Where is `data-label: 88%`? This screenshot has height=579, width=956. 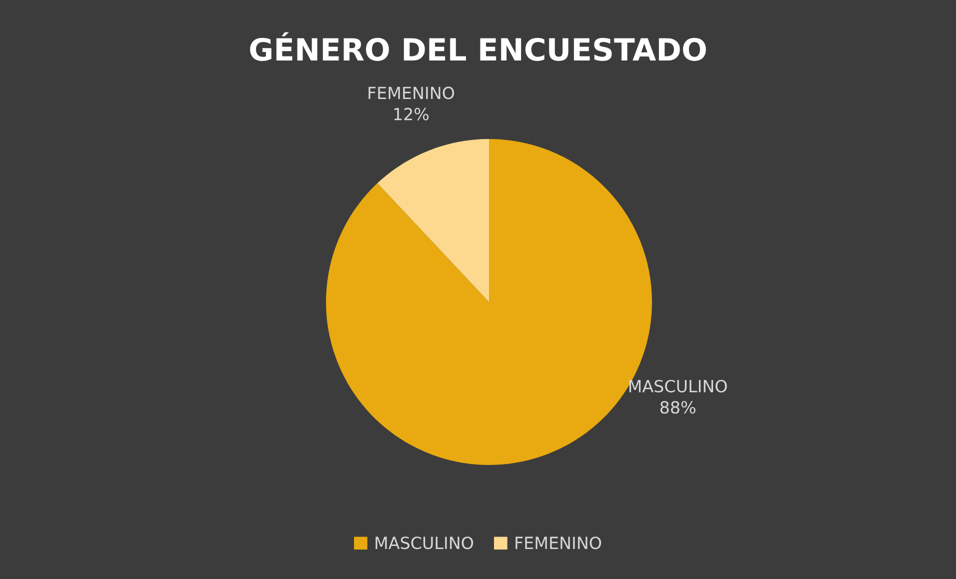
data-label: 88% is located at coordinates (678, 407).